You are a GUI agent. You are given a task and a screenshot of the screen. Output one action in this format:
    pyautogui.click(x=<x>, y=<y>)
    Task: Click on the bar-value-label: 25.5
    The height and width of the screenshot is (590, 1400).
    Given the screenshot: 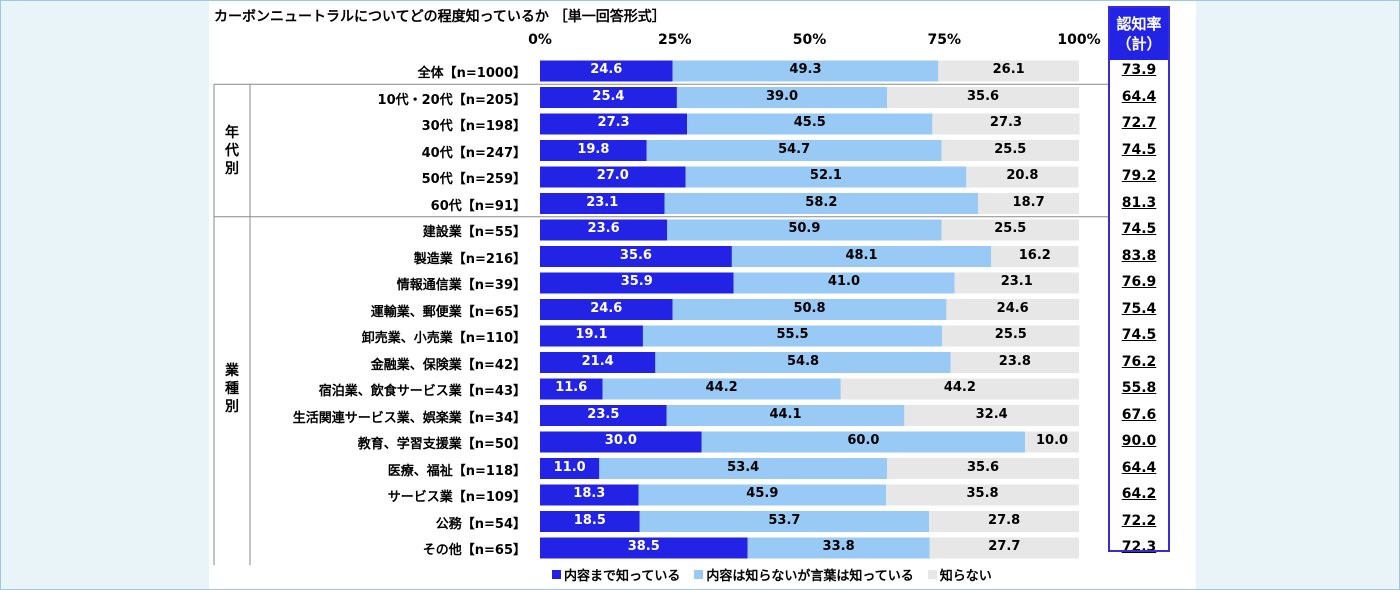 What is the action you would take?
    pyautogui.click(x=1010, y=334)
    